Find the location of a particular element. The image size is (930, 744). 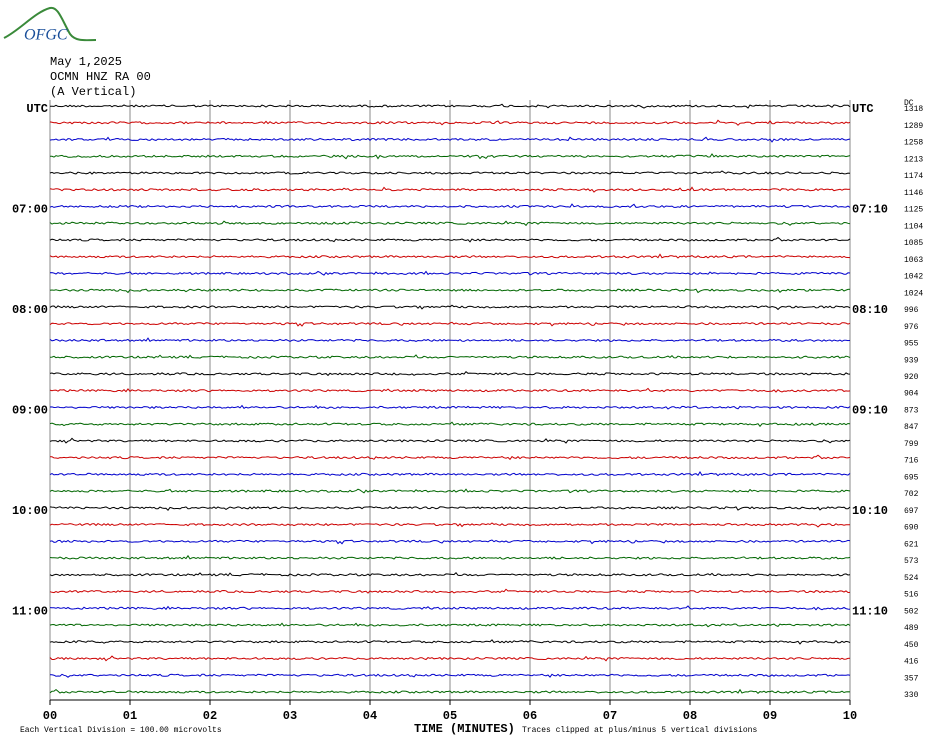

row-label-left: 11:00 is located at coordinates (30, 611).